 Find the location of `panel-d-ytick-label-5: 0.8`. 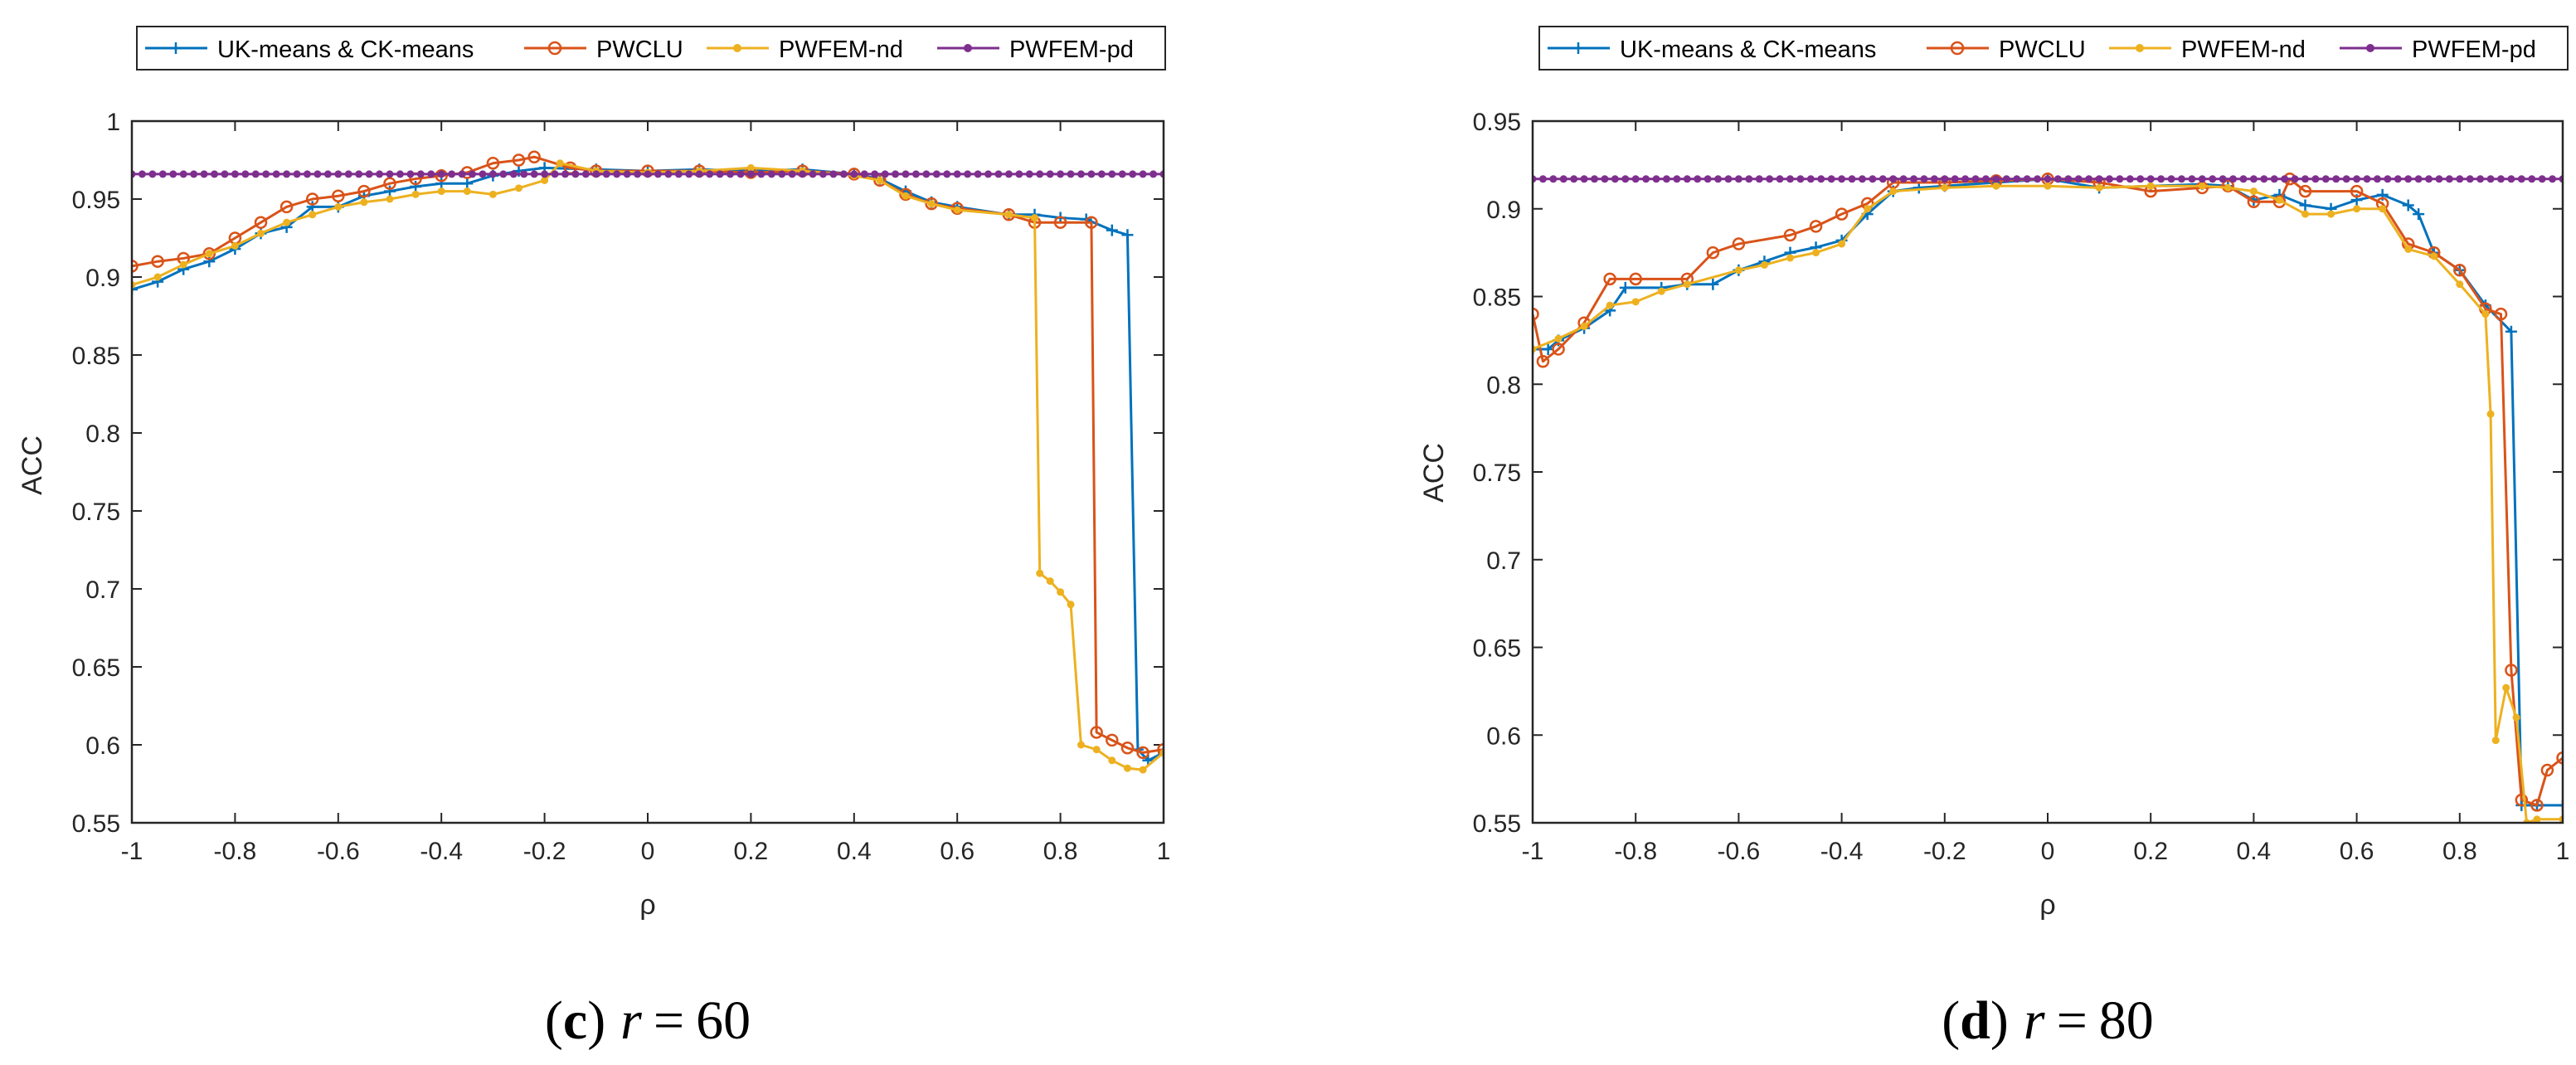

panel-d-ytick-label-5: 0.8 is located at coordinates (1503, 385).